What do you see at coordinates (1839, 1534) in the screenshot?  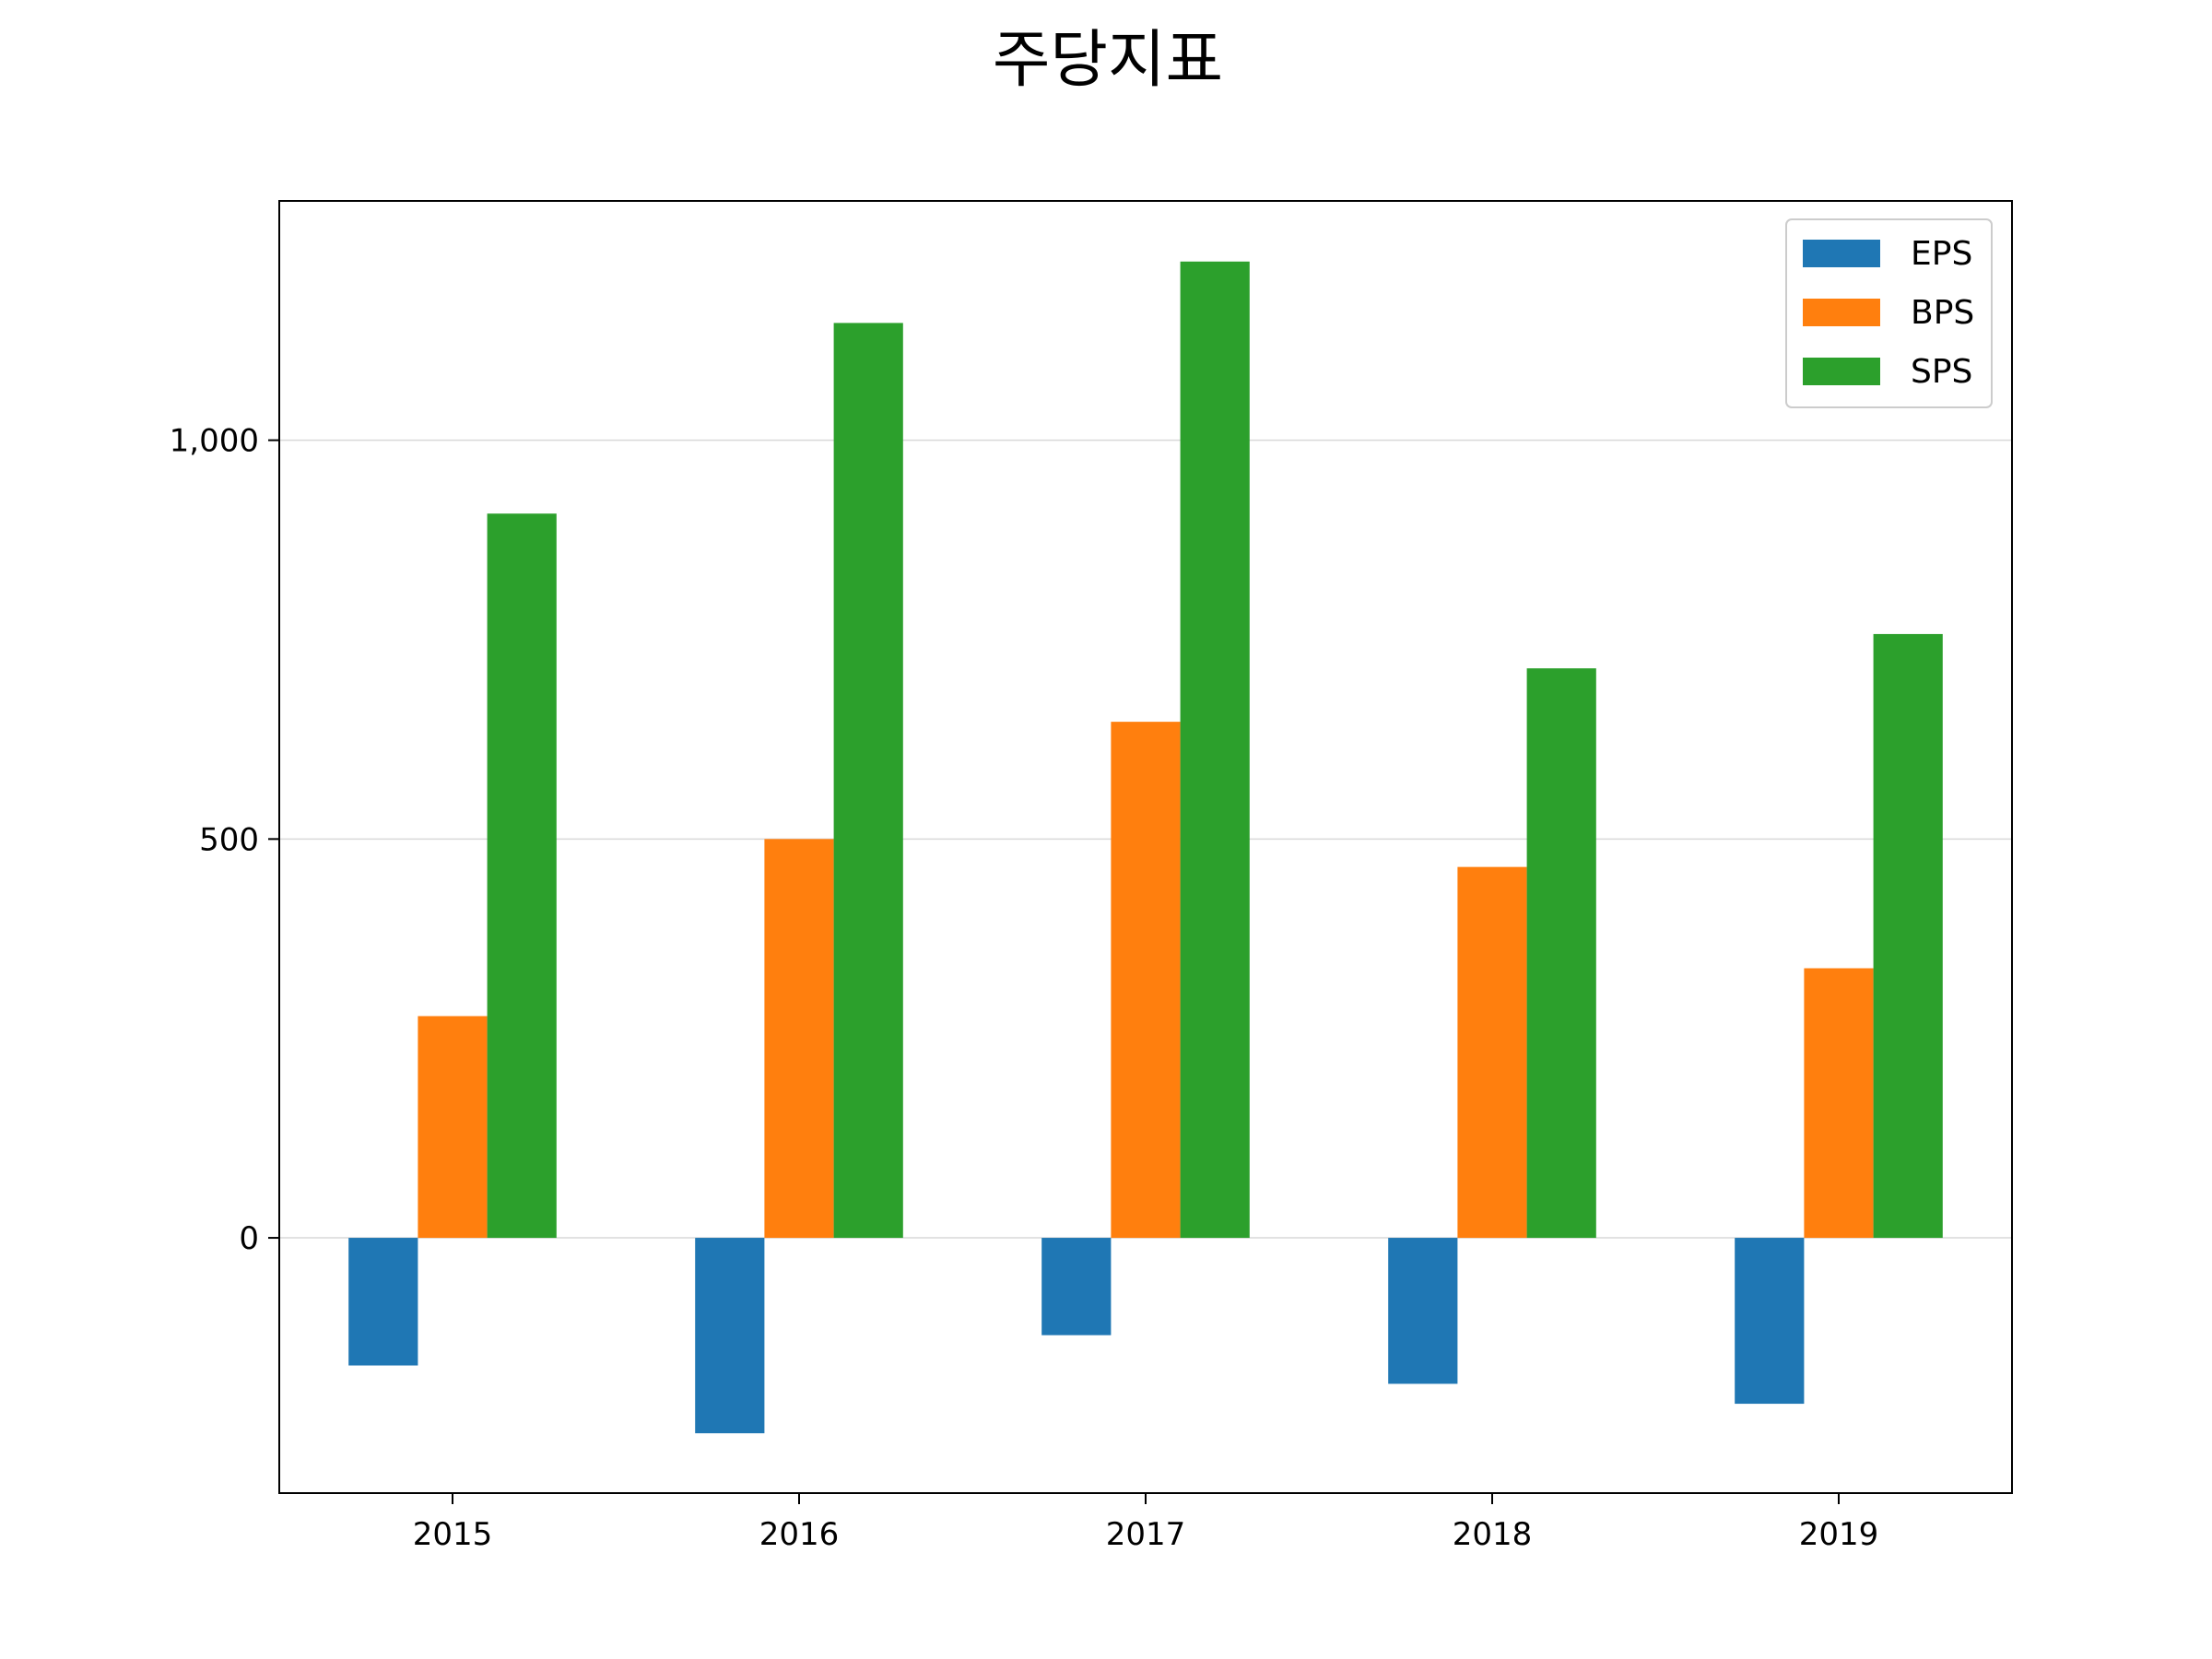 I see `x-tick-label: 2019` at bounding box center [1839, 1534].